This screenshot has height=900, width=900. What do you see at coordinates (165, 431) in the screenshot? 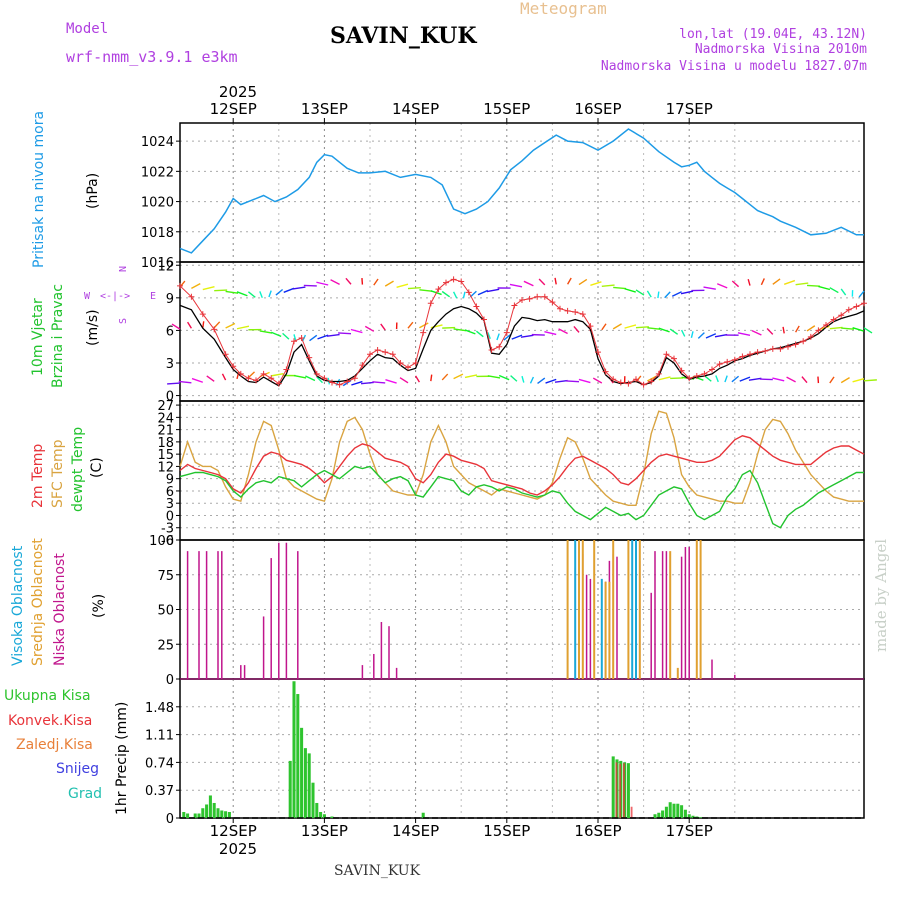
I see `y-tick-label: 21` at bounding box center [165, 431].